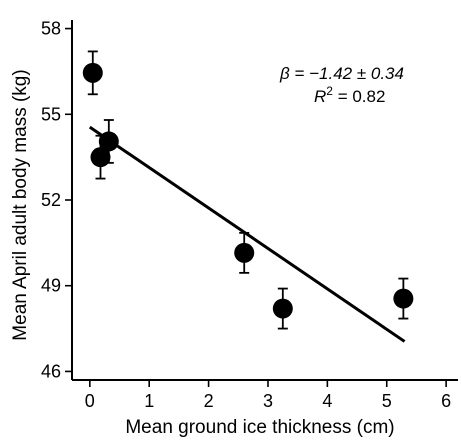  I want to click on x-tick-label: 2, so click(209, 401).